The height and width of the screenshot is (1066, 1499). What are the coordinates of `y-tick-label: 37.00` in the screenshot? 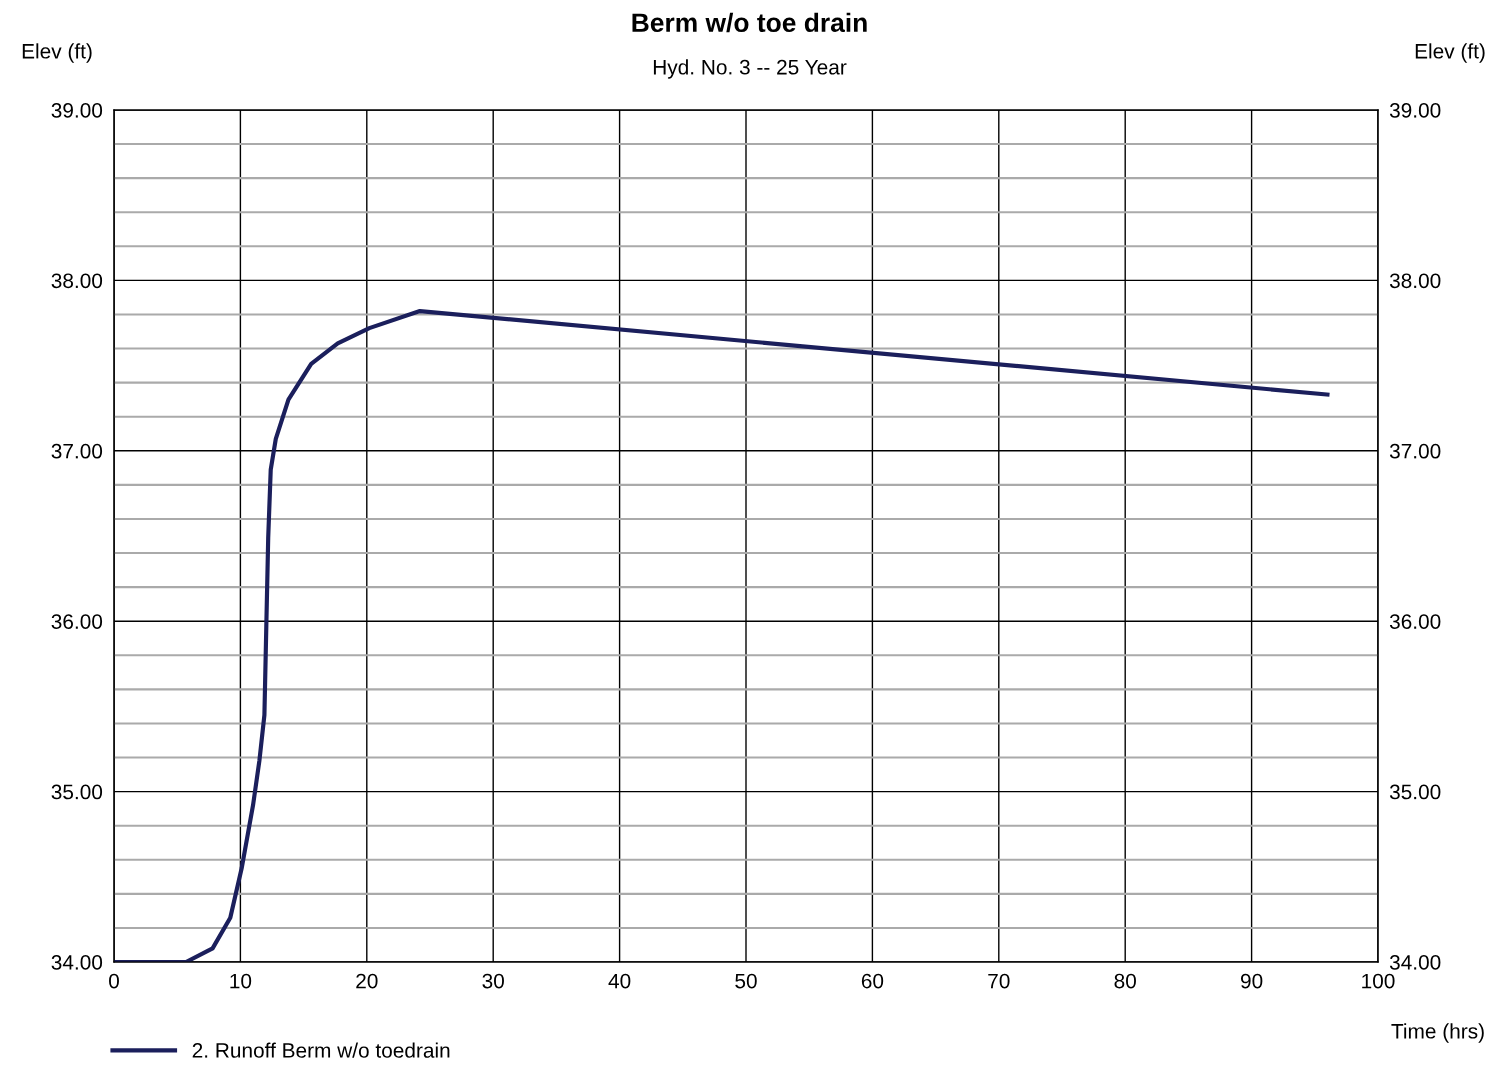 It's located at (77, 451).